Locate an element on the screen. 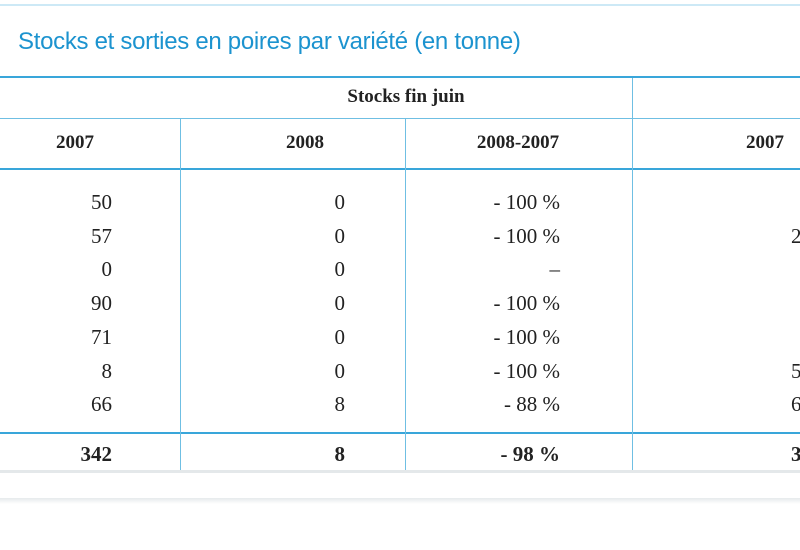  table-cell: 71 is located at coordinates (101, 336).